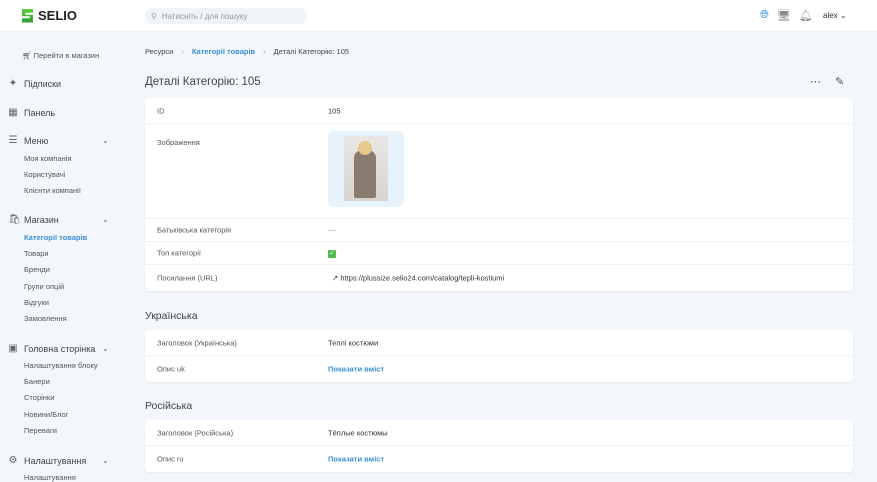  I want to click on id-label: ID, so click(161, 110).